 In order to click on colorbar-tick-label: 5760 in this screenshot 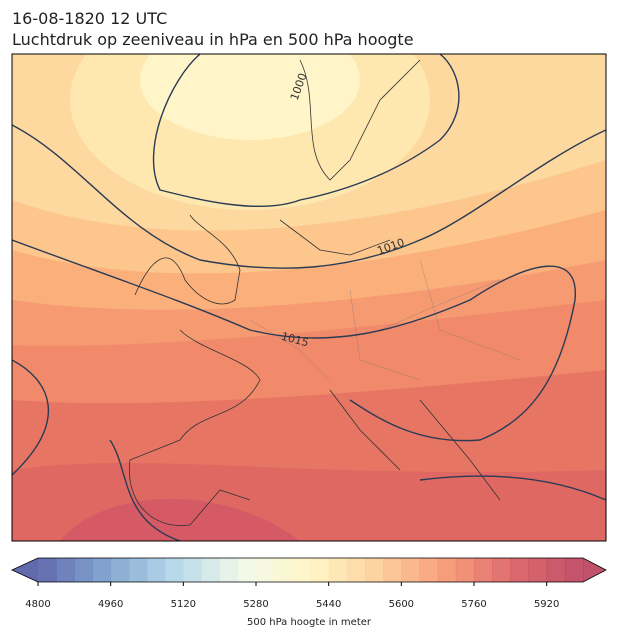, I will do `click(473, 604)`.